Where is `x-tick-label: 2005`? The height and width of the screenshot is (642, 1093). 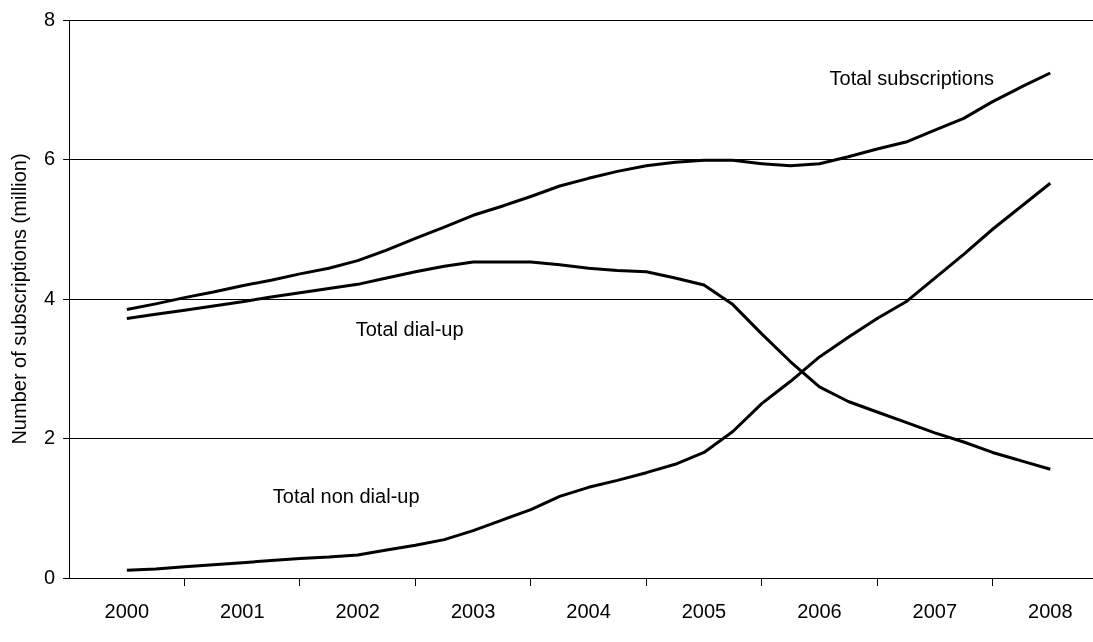
x-tick-label: 2005 is located at coordinates (704, 610).